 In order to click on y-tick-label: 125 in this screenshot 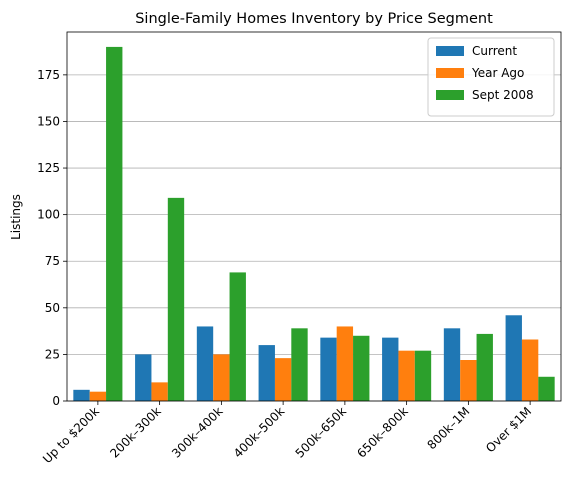, I will do `click(48, 168)`.